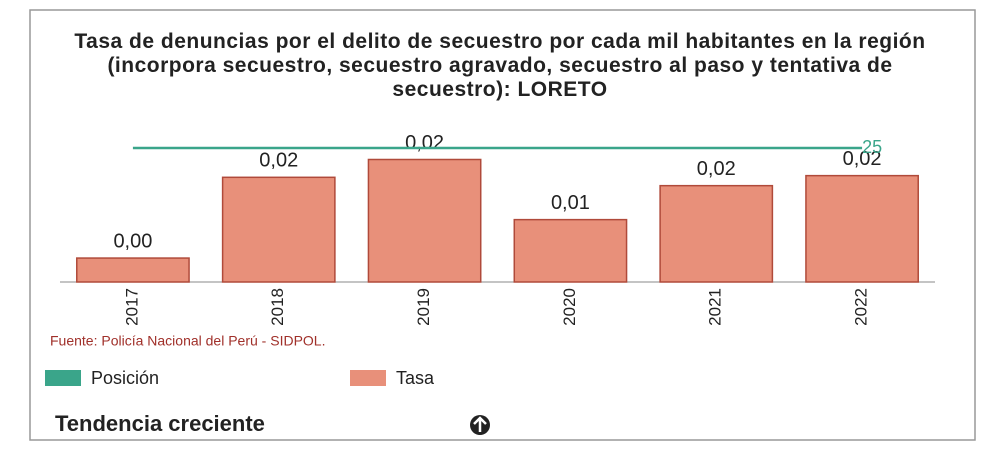  I want to click on legend-label: Tasa, so click(415, 378).